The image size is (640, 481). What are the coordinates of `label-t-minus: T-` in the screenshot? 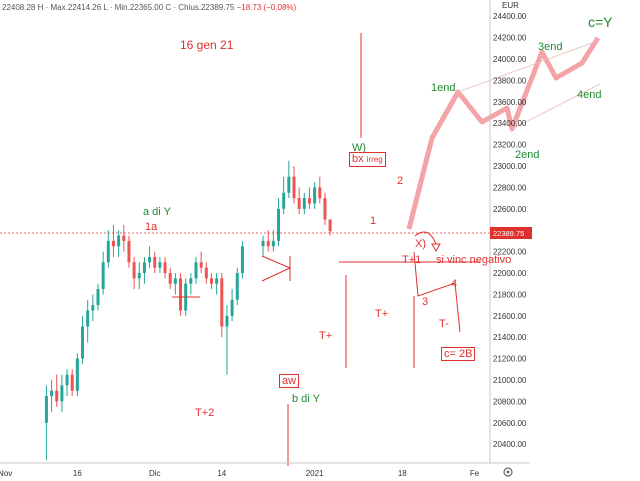 It's located at (444, 324).